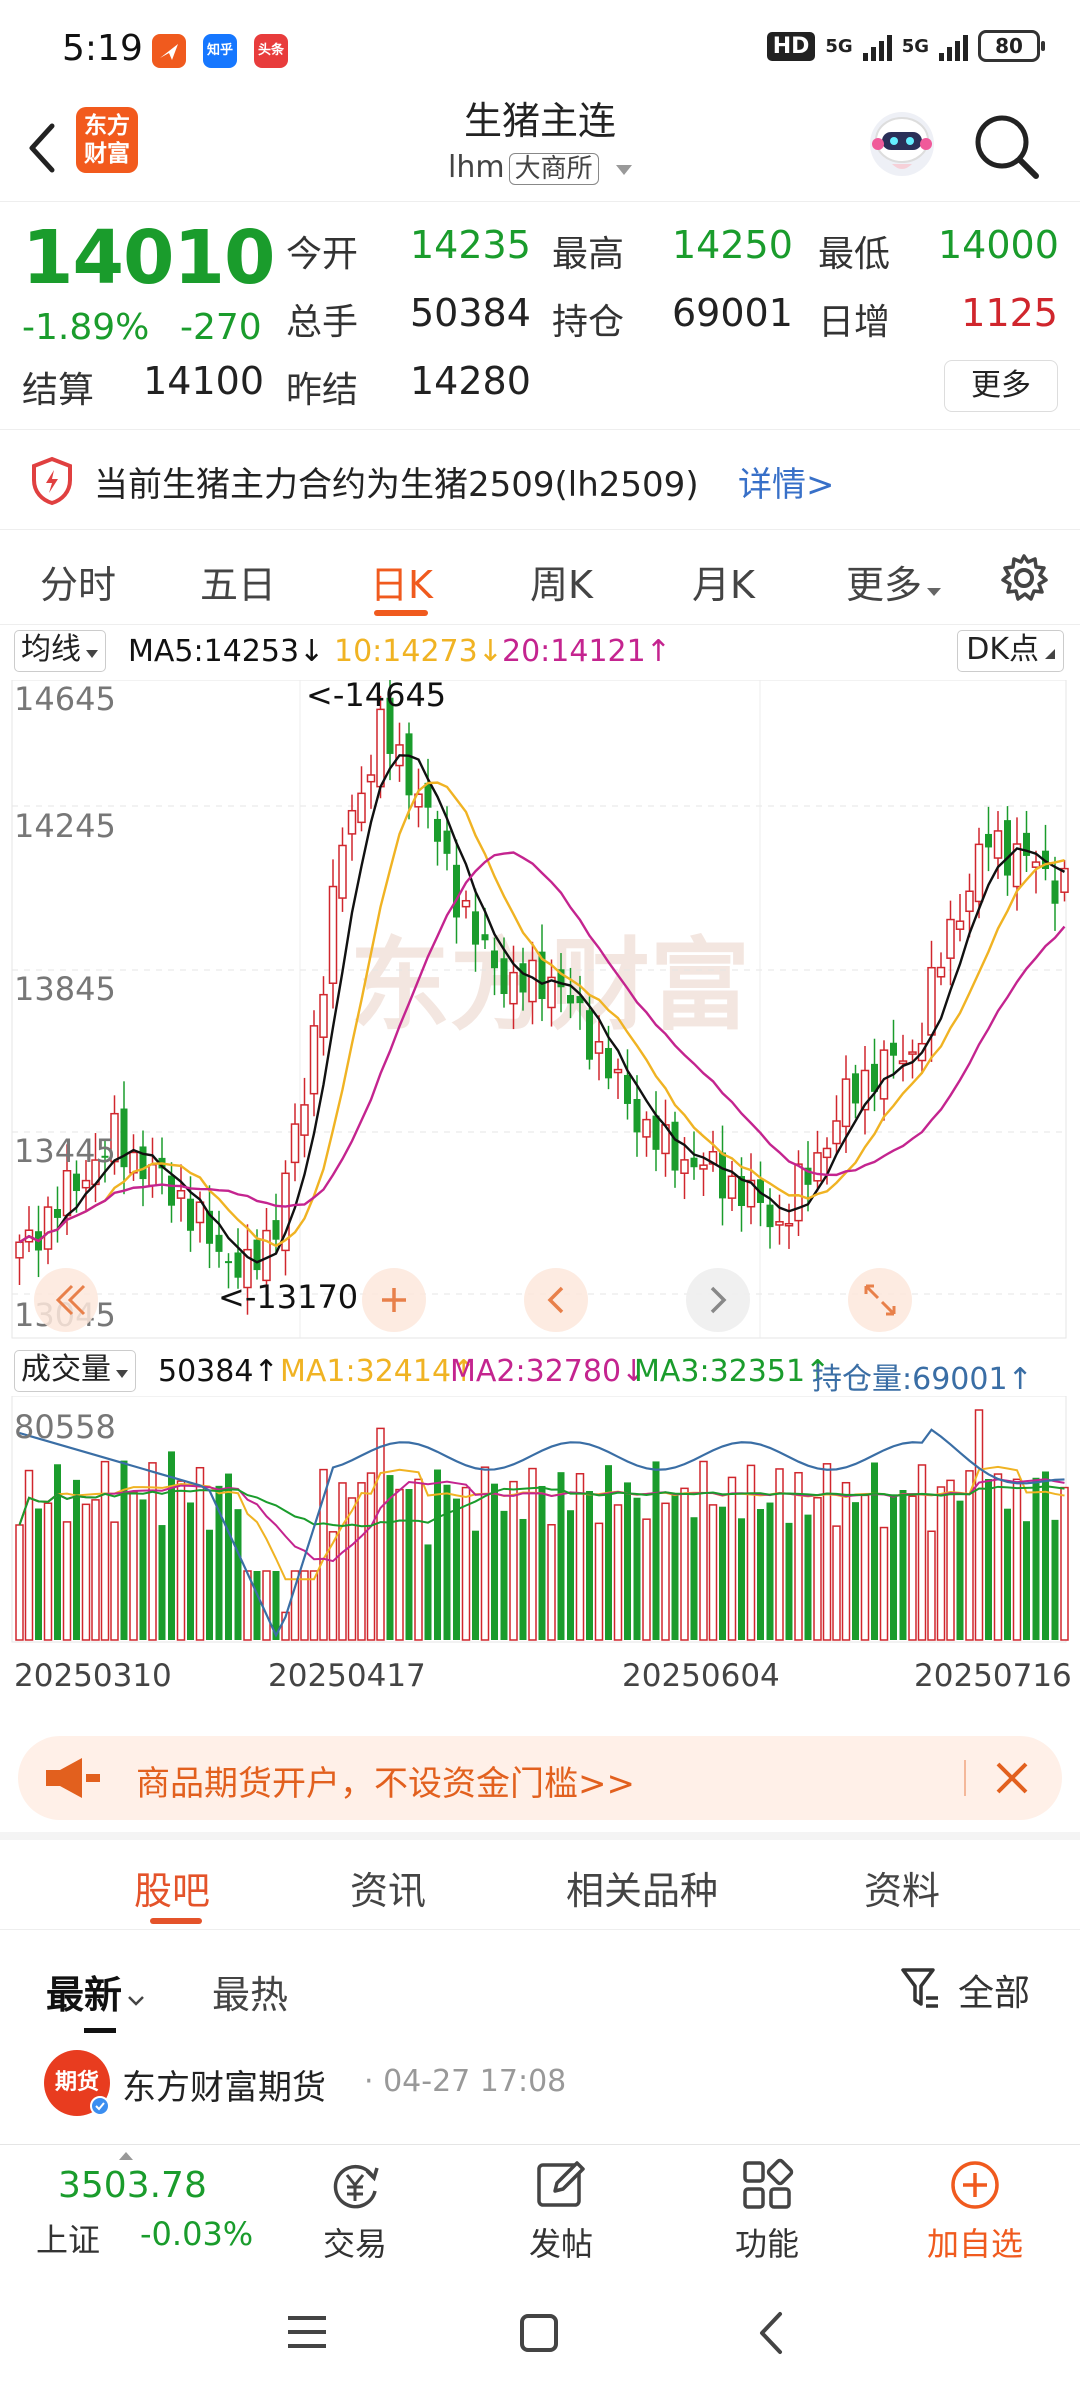 Image resolution: width=1080 pixels, height=2400 pixels. I want to click on contract-code: lhm, so click(476, 167).